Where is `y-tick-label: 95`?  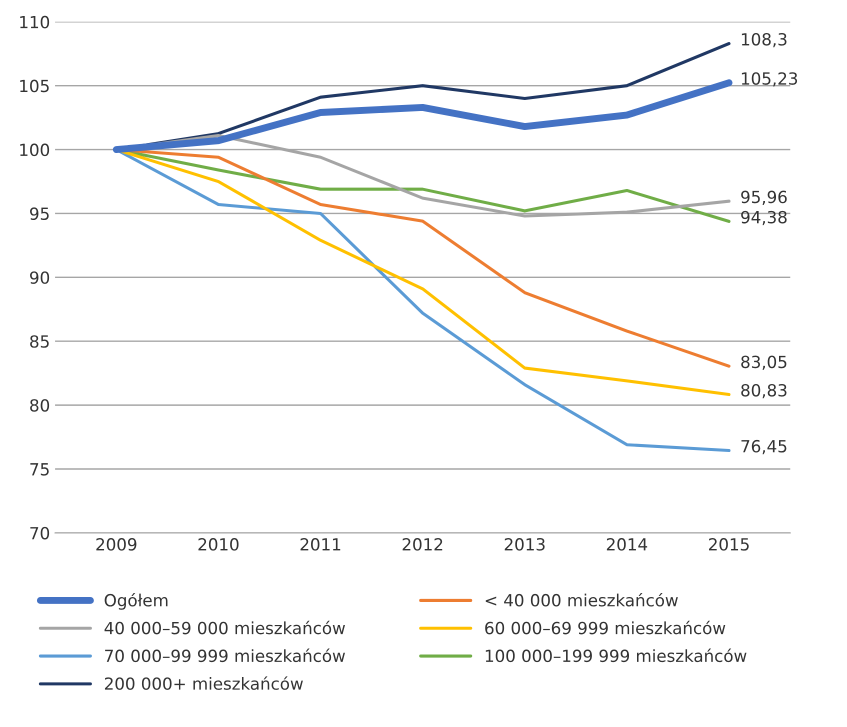
y-tick-label: 95 is located at coordinates (39, 213).